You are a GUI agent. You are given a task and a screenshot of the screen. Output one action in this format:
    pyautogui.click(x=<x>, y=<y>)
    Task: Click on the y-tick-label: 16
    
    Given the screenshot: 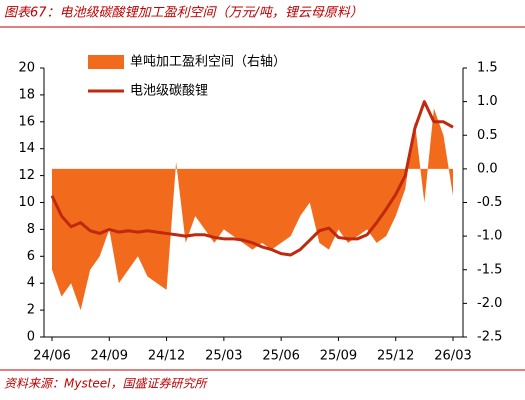 What is the action you would take?
    pyautogui.click(x=26, y=121)
    